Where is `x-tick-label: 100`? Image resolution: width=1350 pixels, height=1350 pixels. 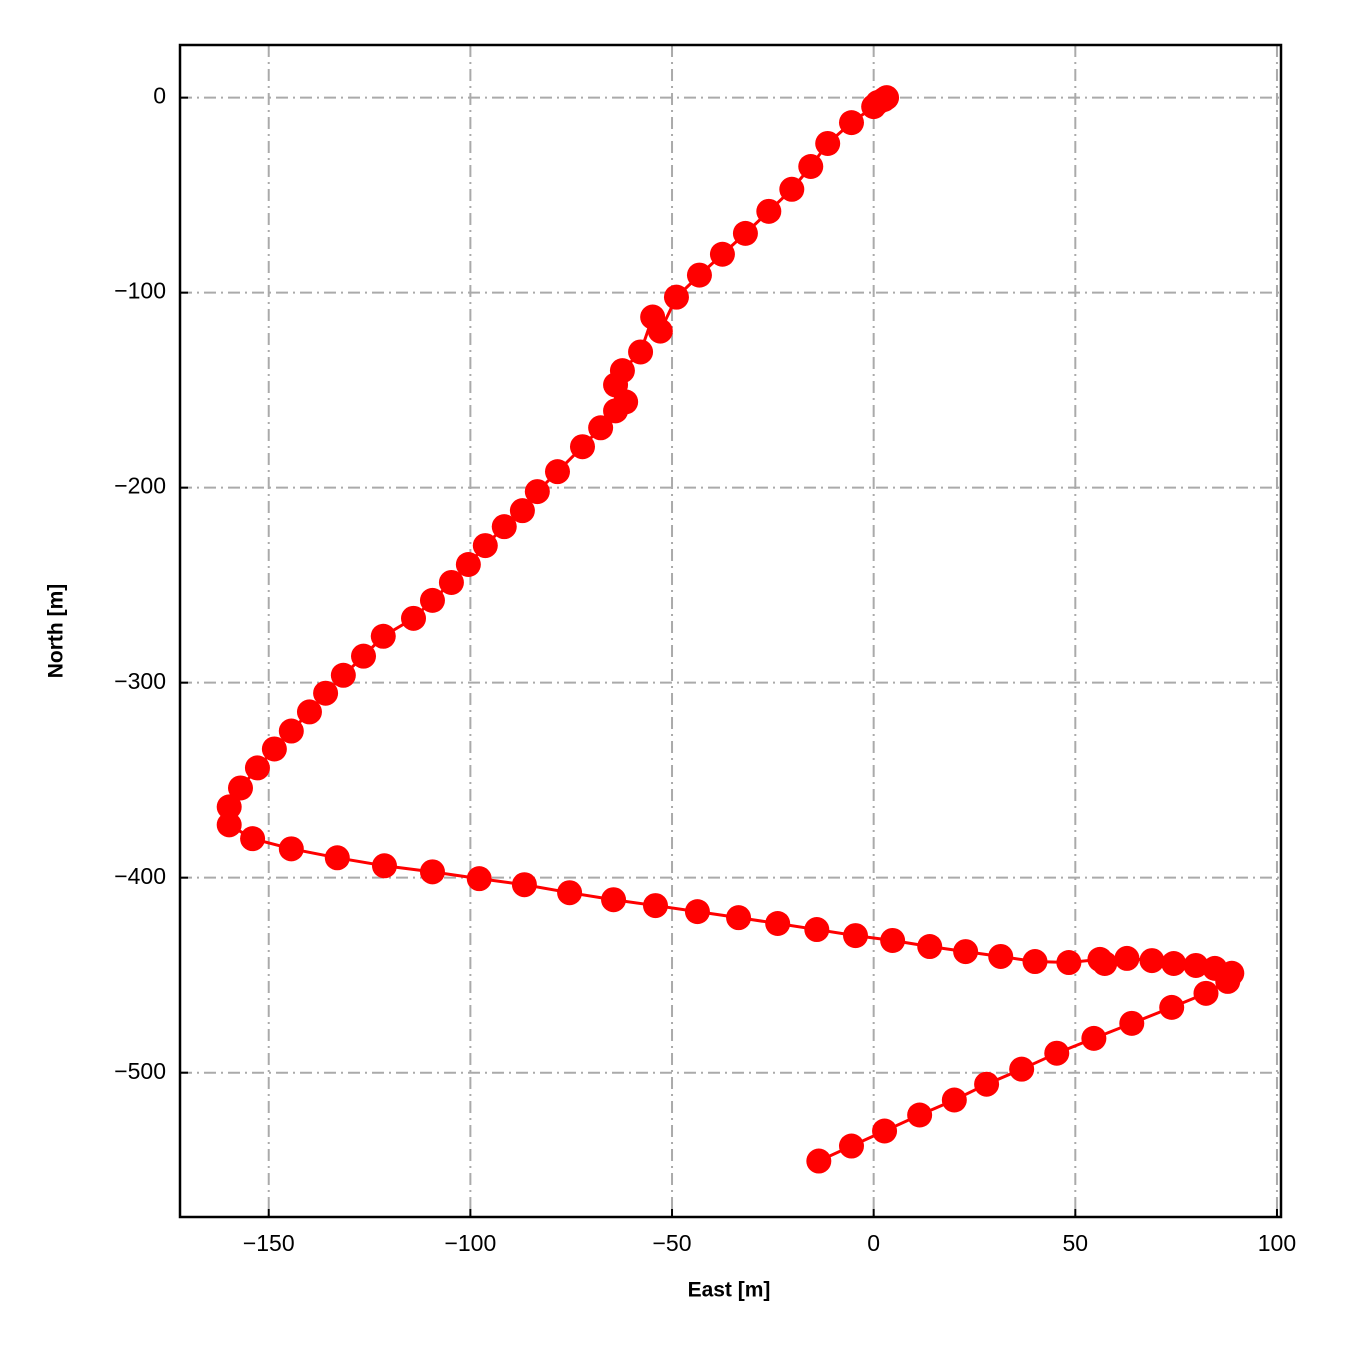 x-tick-label: 100 is located at coordinates (1277, 1243).